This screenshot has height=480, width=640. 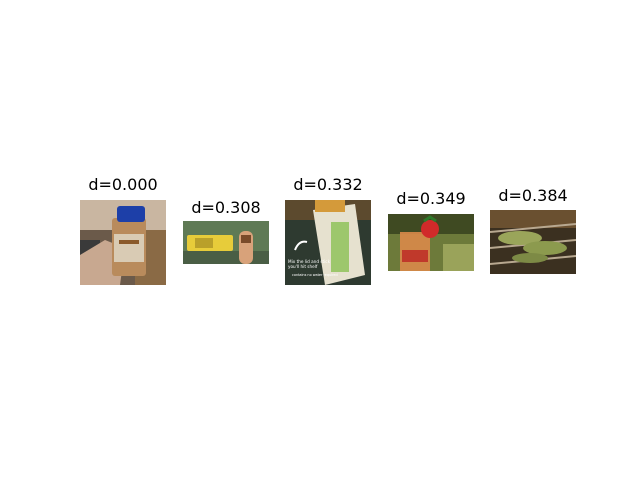 What do you see at coordinates (533, 242) in the screenshot?
I see `result-thumbnail-grilled-skewers` at bounding box center [533, 242].